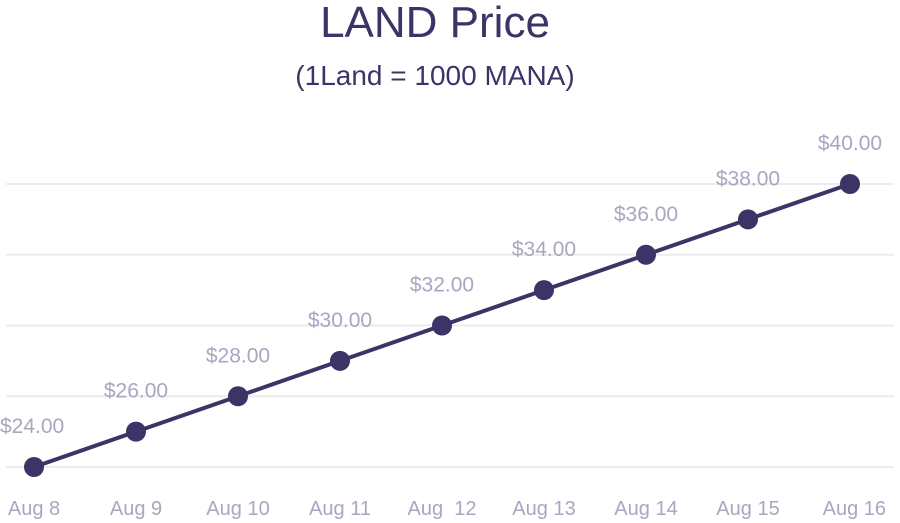 The image size is (900, 523). What do you see at coordinates (442, 509) in the screenshot?
I see `x-tick-label: Aug 12` at bounding box center [442, 509].